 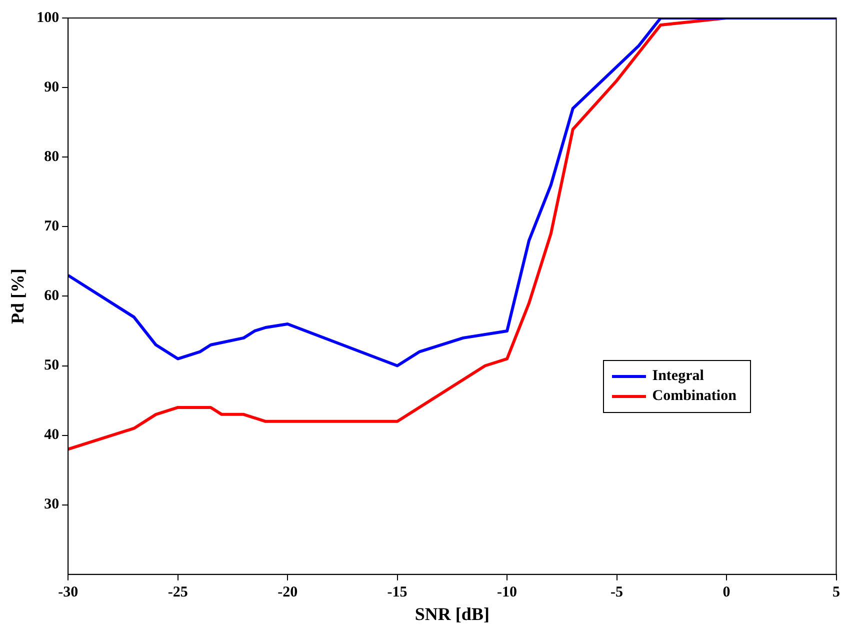 What do you see at coordinates (678, 376) in the screenshot?
I see `legend-label: Integral` at bounding box center [678, 376].